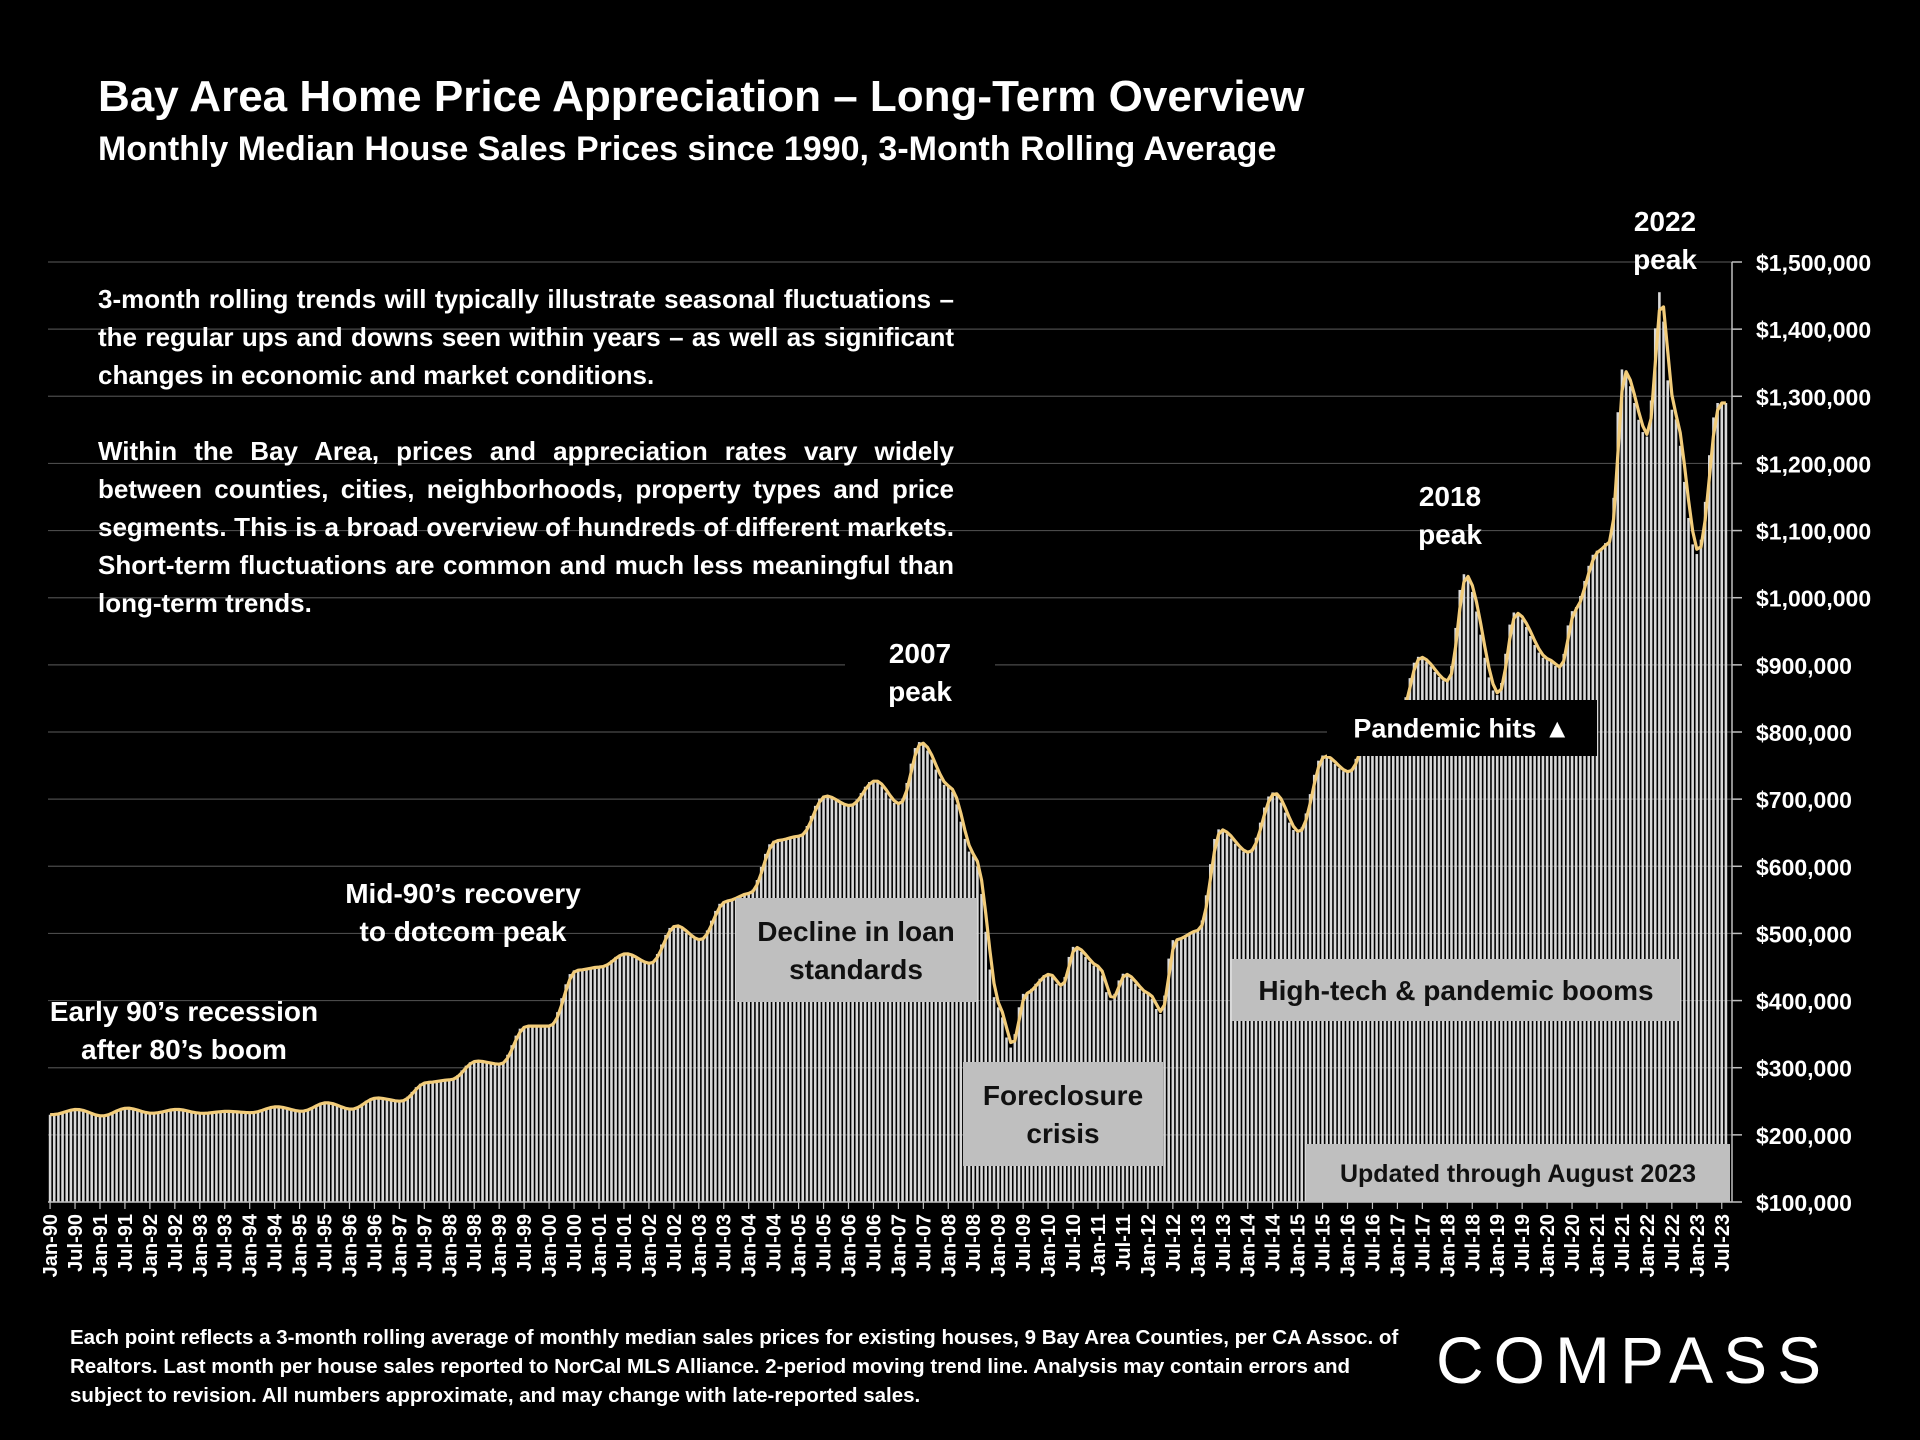  Describe the element at coordinates (1174, 1243) in the screenshot. I see `x-tick-label: Jul-12` at that location.